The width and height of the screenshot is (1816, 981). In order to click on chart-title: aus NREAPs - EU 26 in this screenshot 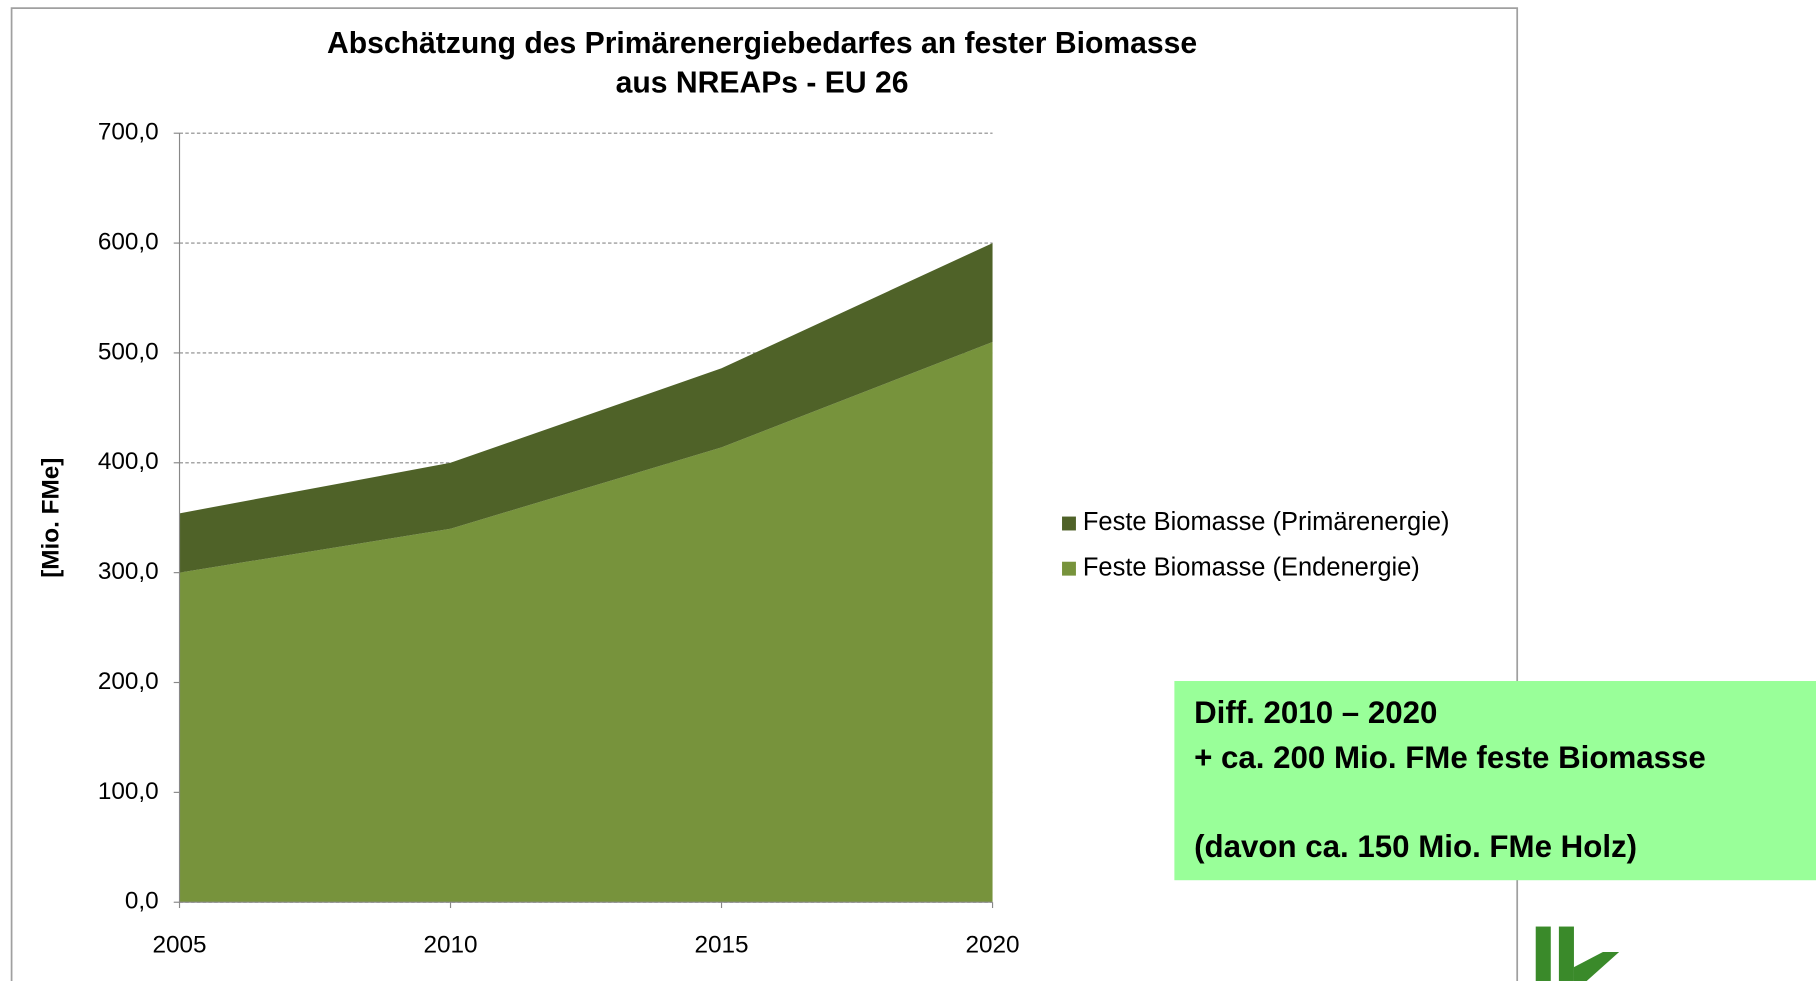, I will do `click(762, 83)`.